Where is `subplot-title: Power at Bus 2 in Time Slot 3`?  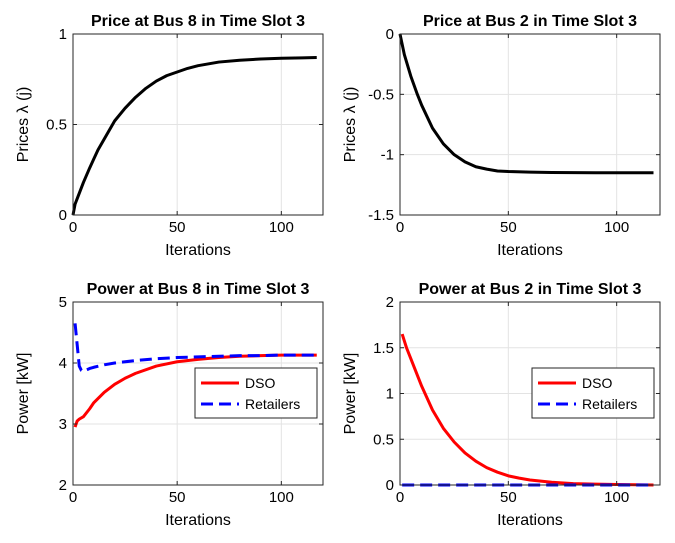
subplot-title: Power at Bus 2 in Time Slot 3 is located at coordinates (530, 289).